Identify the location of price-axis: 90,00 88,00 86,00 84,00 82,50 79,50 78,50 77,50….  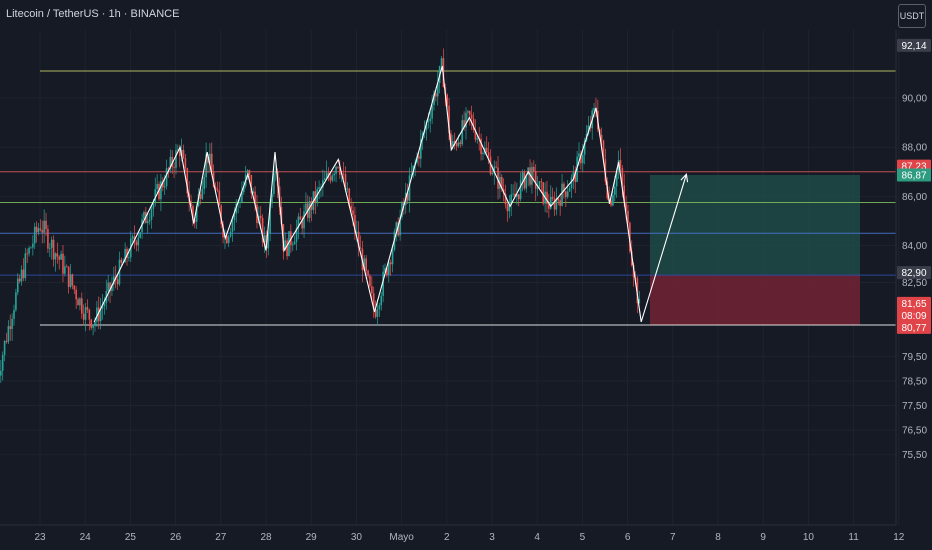
(914, 278).